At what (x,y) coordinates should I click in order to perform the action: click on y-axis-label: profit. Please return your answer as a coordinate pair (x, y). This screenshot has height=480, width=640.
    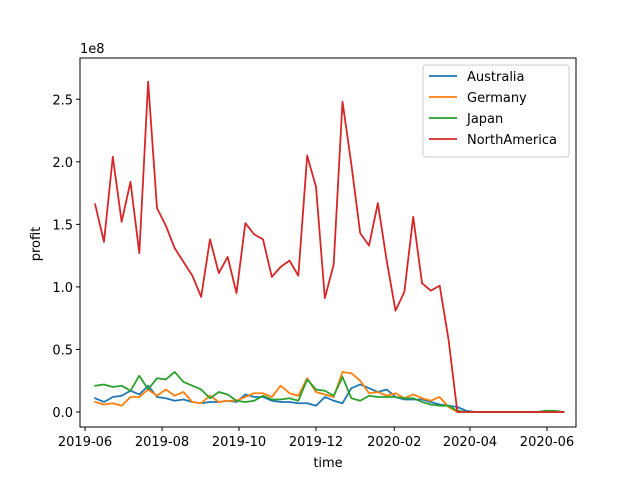
    Looking at the image, I should click on (36, 244).